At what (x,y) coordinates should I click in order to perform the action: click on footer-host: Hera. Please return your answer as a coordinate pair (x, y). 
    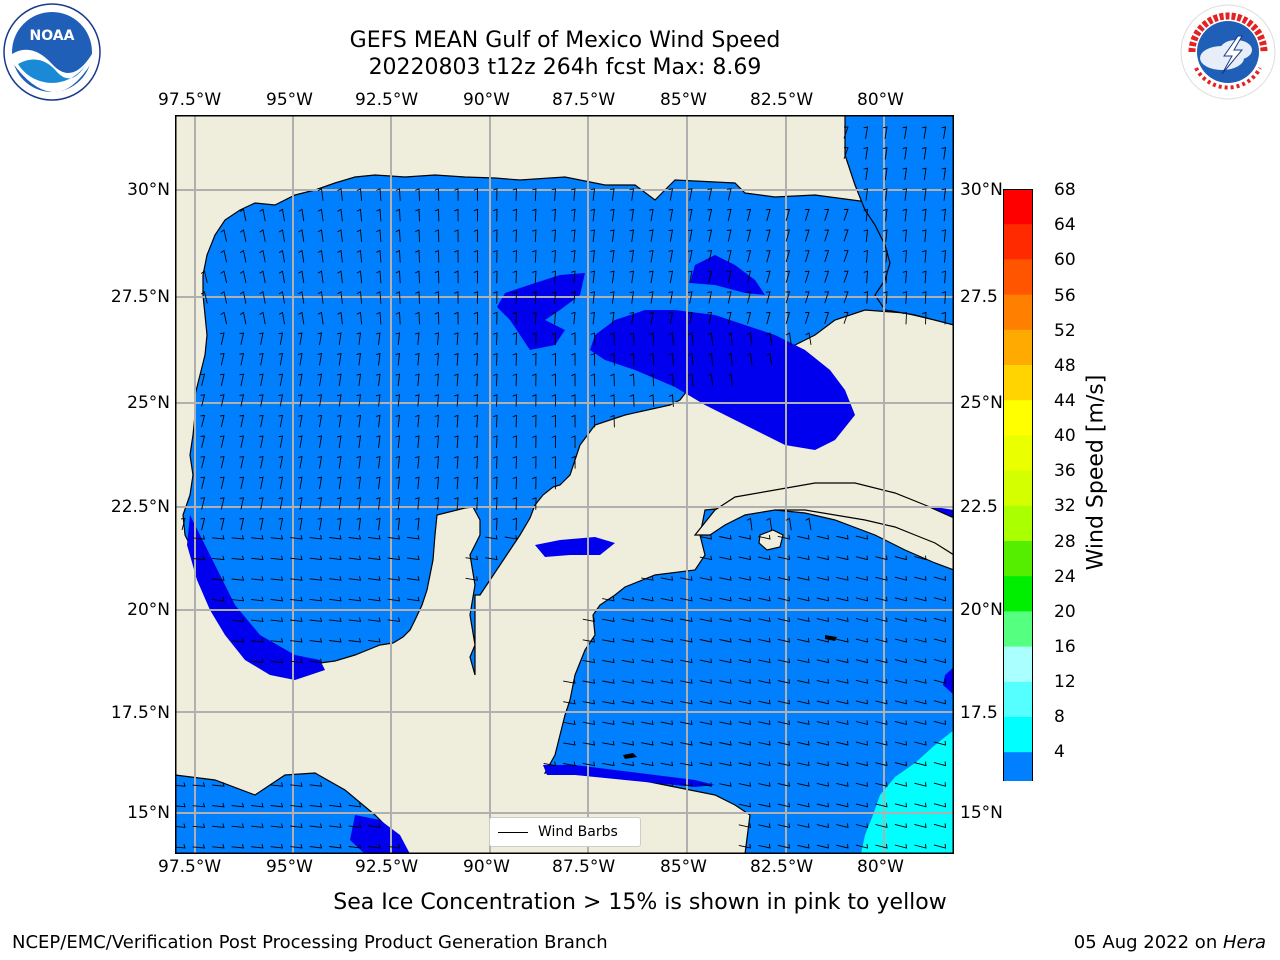
    Looking at the image, I should click on (1244, 942).